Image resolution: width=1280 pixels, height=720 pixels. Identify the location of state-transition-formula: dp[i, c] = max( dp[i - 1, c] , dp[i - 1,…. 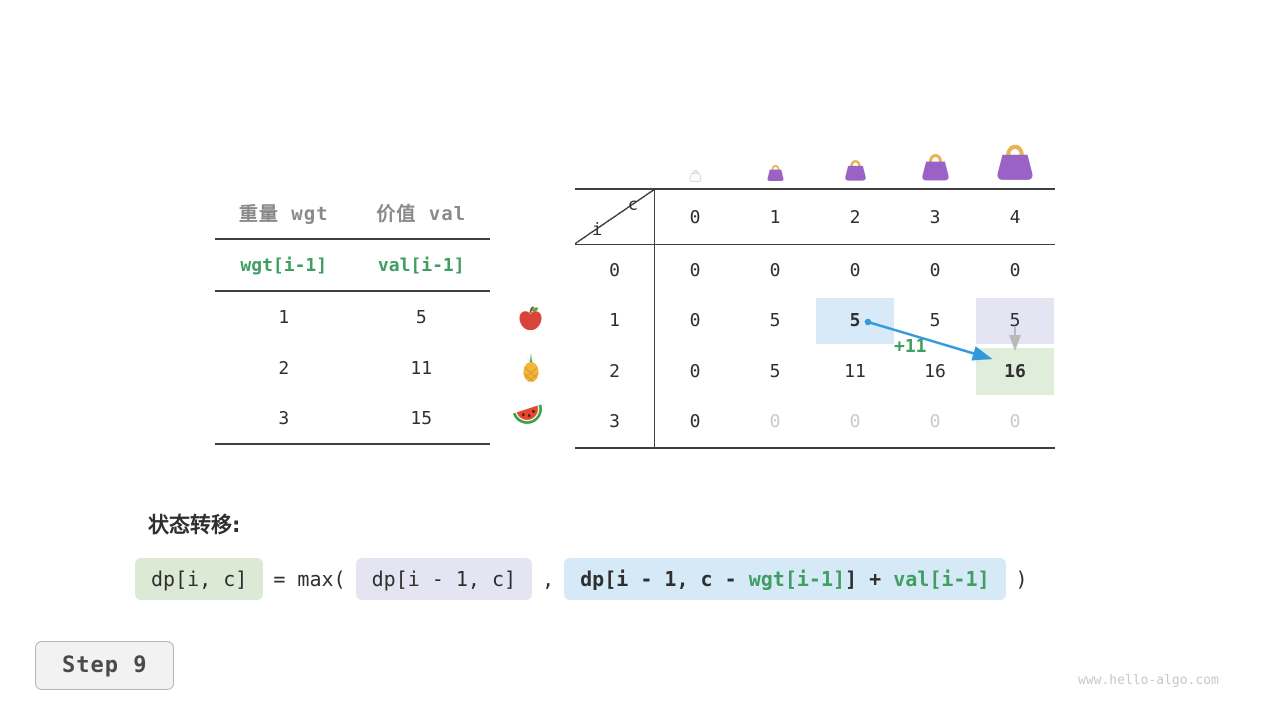
(581, 579).